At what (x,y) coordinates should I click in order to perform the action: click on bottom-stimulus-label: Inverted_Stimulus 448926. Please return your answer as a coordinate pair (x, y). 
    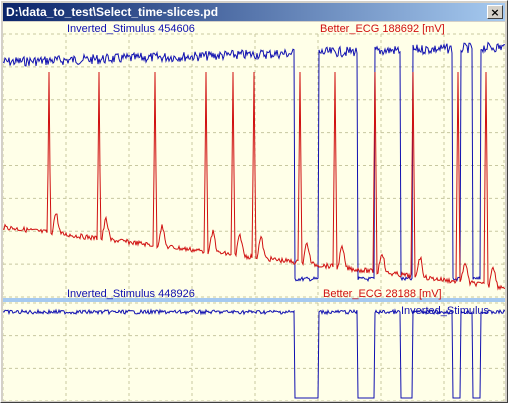
    Looking at the image, I should click on (131, 294).